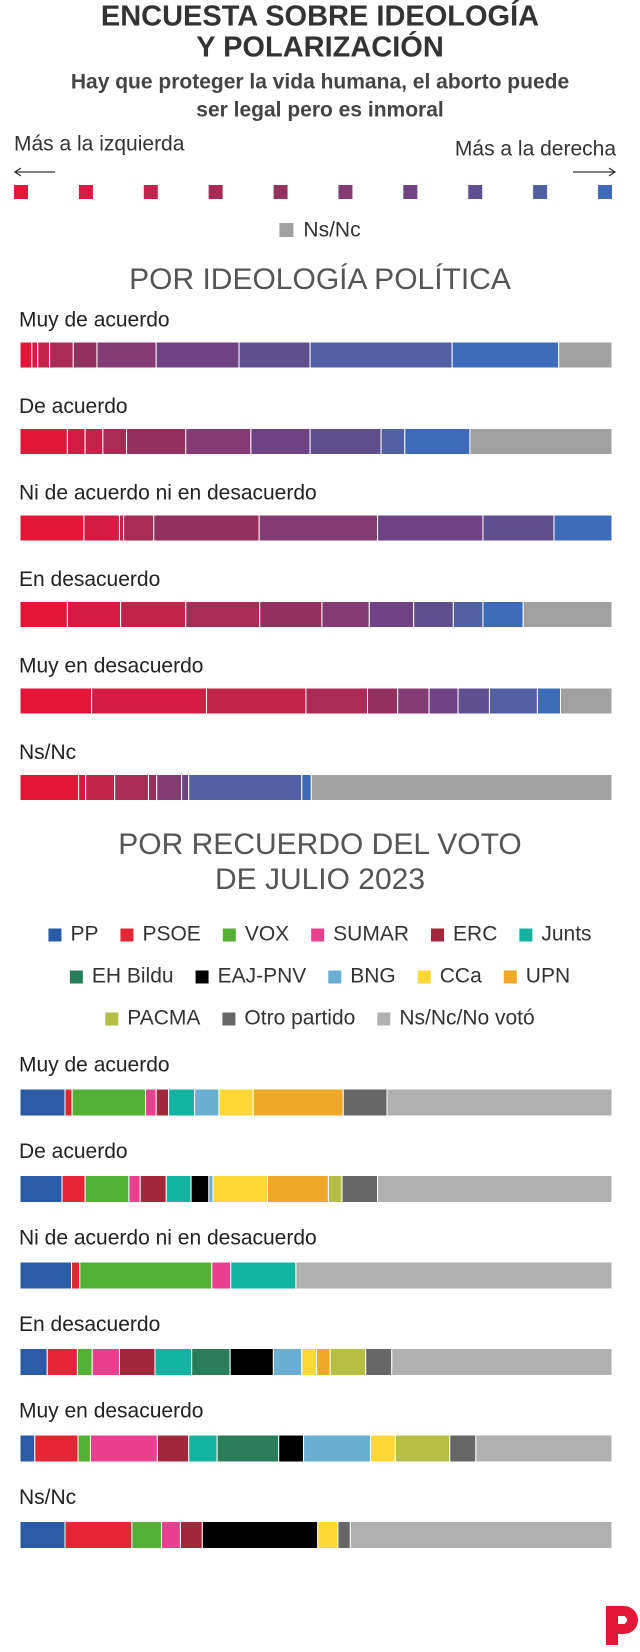 The image size is (640, 1652). What do you see at coordinates (331, 230) in the screenshot?
I see `legend-label: Ns/Nc` at bounding box center [331, 230].